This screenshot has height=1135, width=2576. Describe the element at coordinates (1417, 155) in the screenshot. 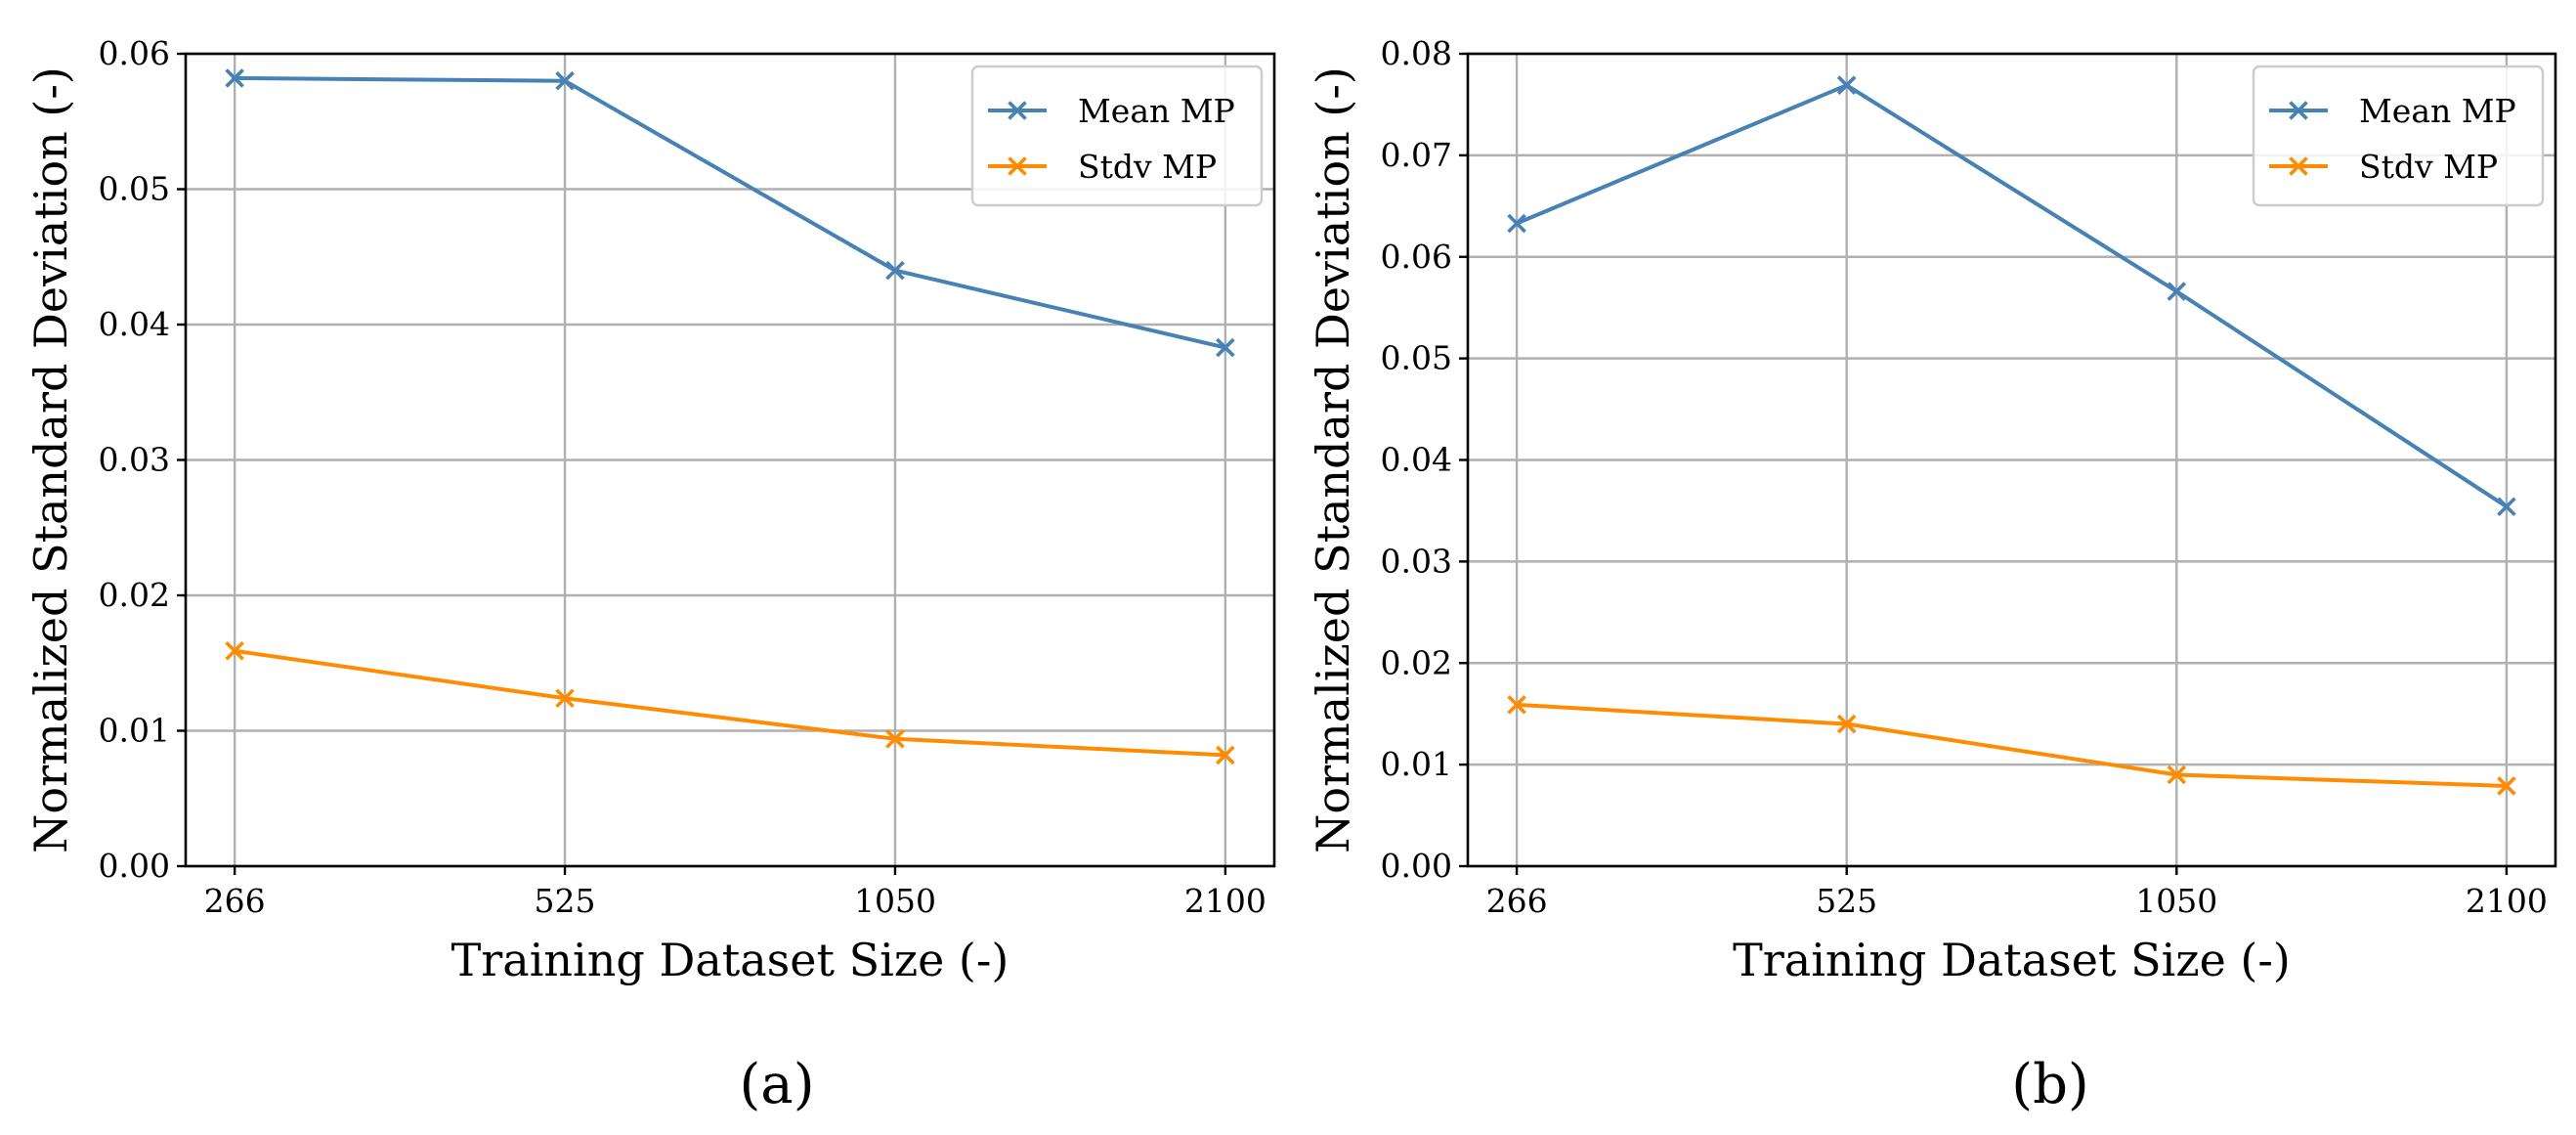

I see `y-tick-label: 0.07` at that location.